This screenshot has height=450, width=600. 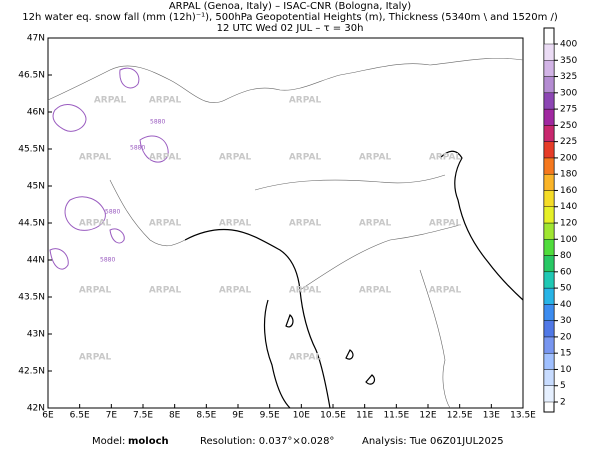 I want to click on colorbar-label: 250, so click(x=568, y=126).